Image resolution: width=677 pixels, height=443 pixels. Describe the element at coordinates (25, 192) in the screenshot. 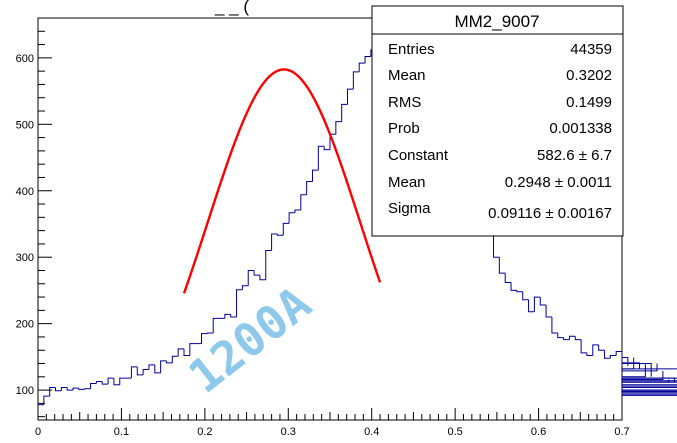

I see `y-tick-label: 400` at that location.